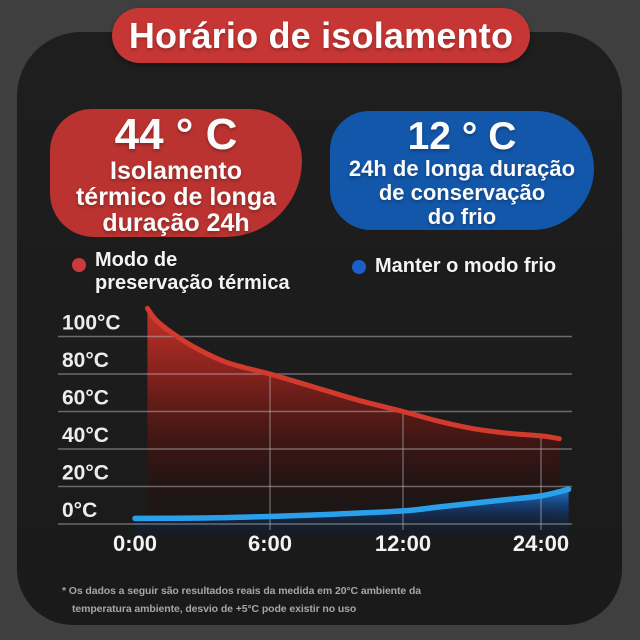  What do you see at coordinates (176, 134) in the screenshot?
I see `hot-temperature-value: 44 ° C` at bounding box center [176, 134].